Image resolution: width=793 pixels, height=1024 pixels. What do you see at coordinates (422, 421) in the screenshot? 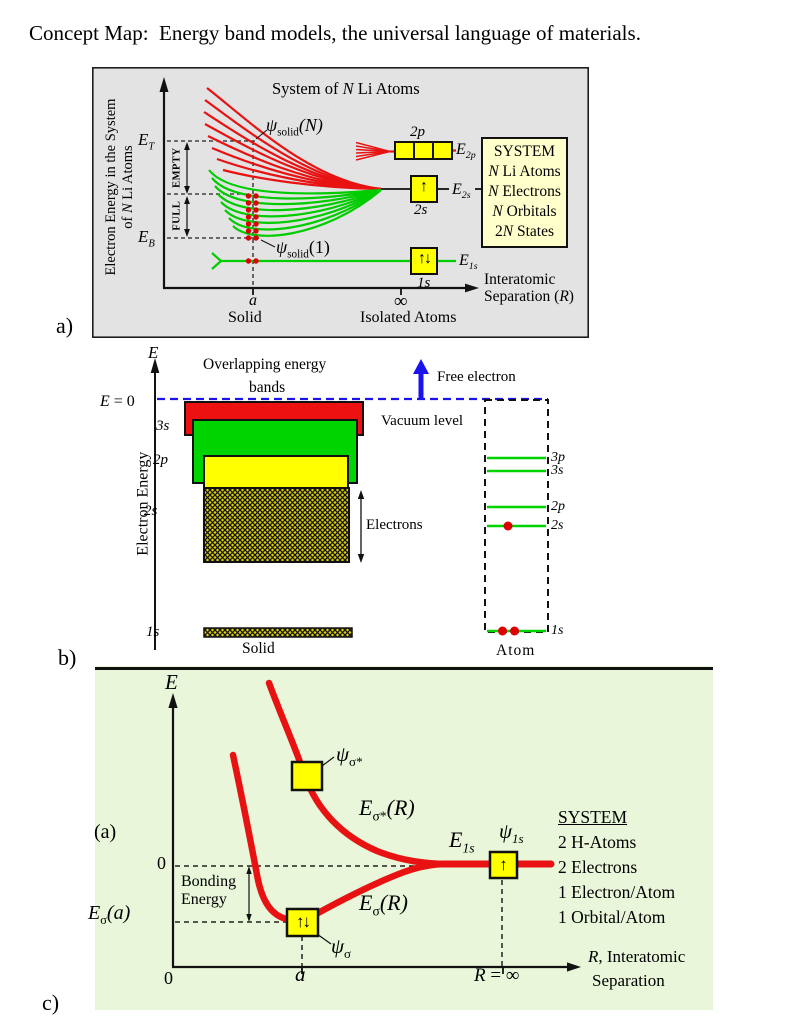
I see `vacuum-level-label: Vacuum level` at bounding box center [422, 421].